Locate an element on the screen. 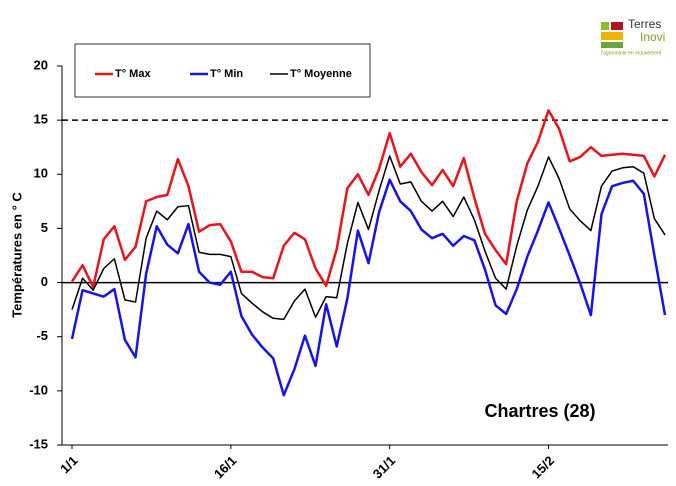 This screenshot has width=676, height=486. legend-label: T° Max is located at coordinates (133, 74).